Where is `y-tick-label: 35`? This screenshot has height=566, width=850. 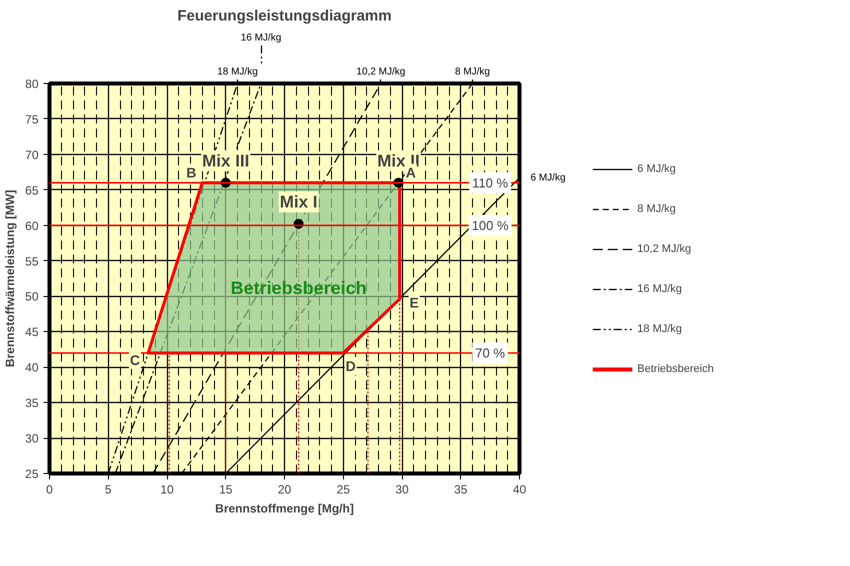
y-tick-label: 35 is located at coordinates (32, 403).